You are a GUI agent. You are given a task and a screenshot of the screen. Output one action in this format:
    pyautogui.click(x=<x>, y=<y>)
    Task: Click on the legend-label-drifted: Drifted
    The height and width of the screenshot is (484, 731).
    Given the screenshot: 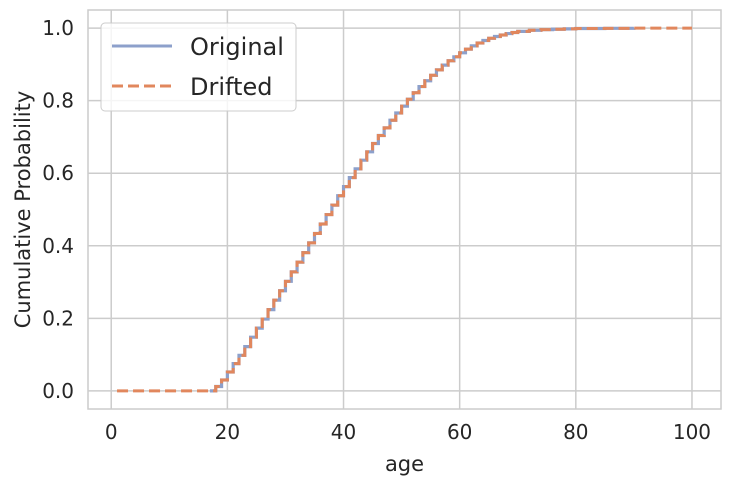 What is the action you would take?
    pyautogui.click(x=231, y=87)
    